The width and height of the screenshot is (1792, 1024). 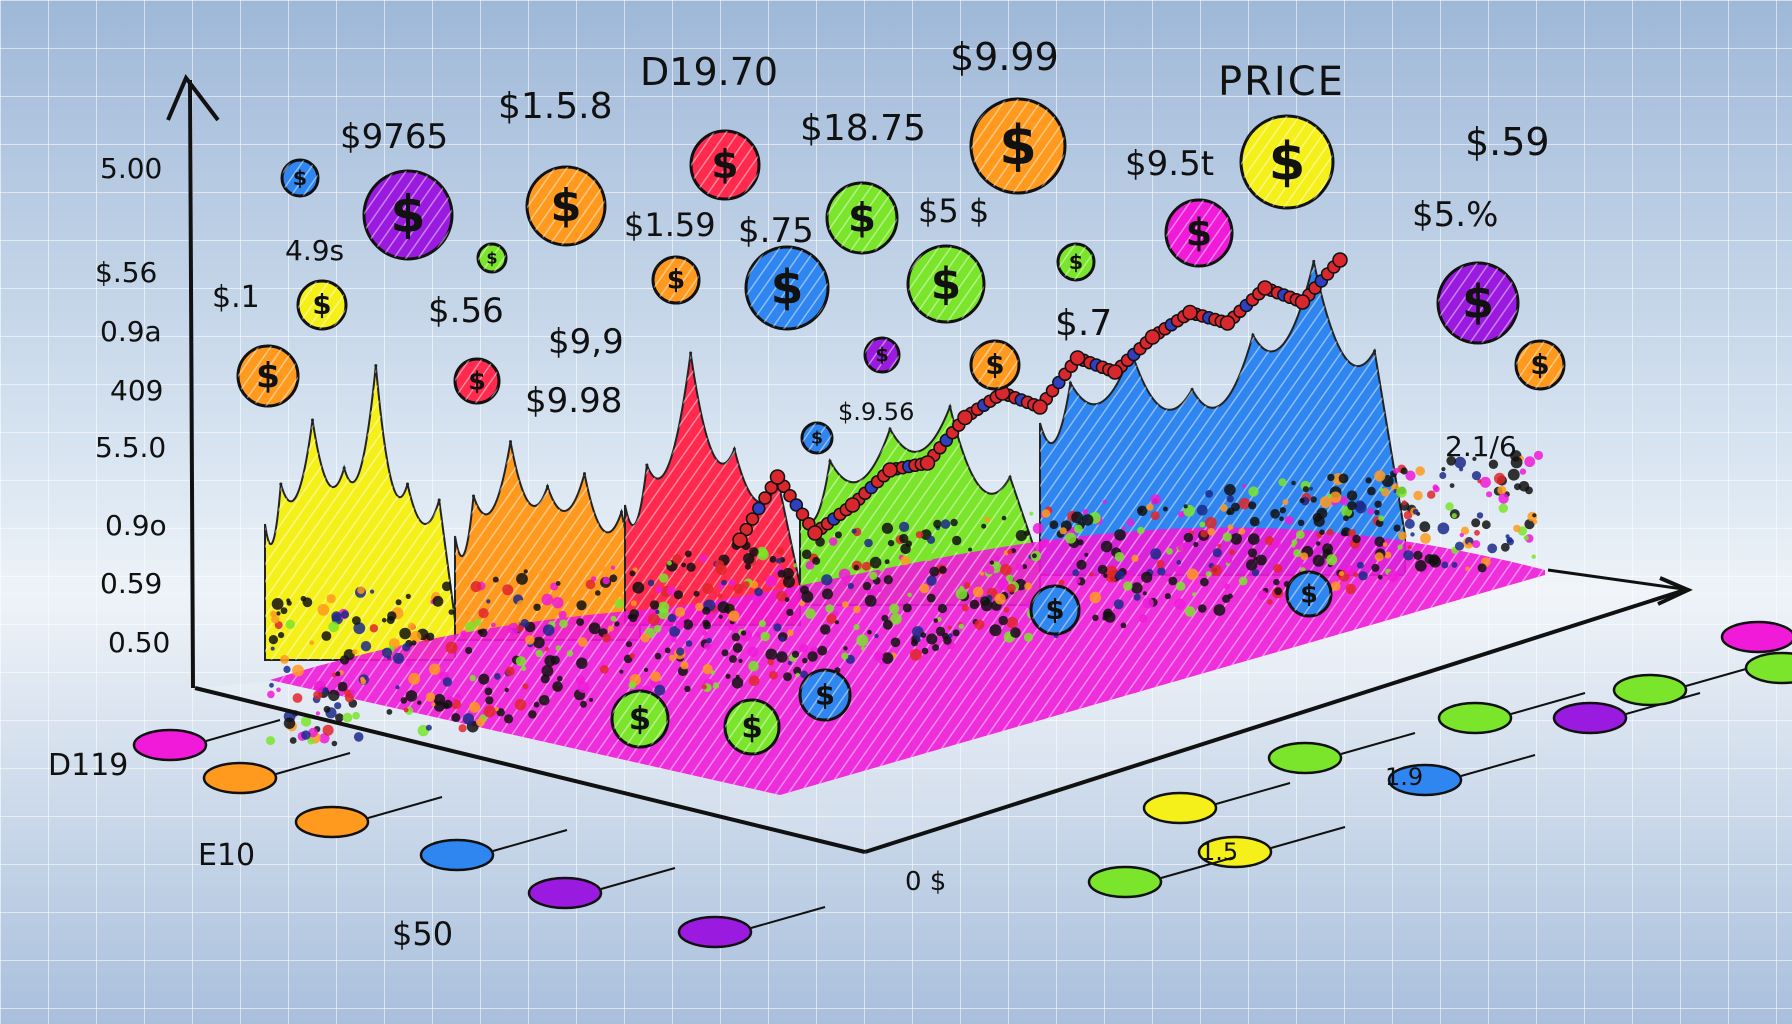 What do you see at coordinates (226, 855) in the screenshot?
I see `x-axis-mark-label: E10` at bounding box center [226, 855].